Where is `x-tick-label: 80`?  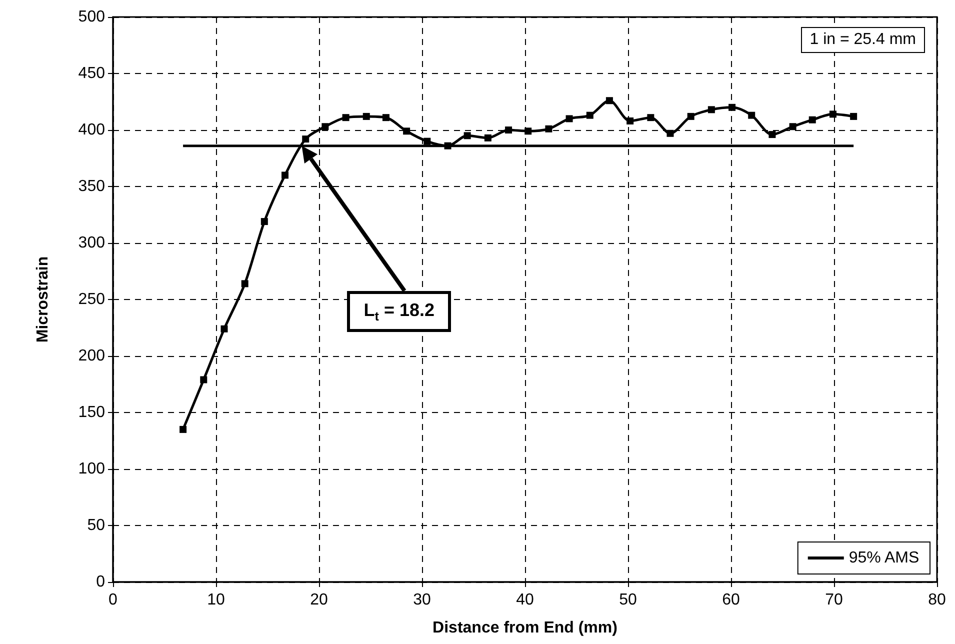
x-tick-label: 80 is located at coordinates (937, 600).